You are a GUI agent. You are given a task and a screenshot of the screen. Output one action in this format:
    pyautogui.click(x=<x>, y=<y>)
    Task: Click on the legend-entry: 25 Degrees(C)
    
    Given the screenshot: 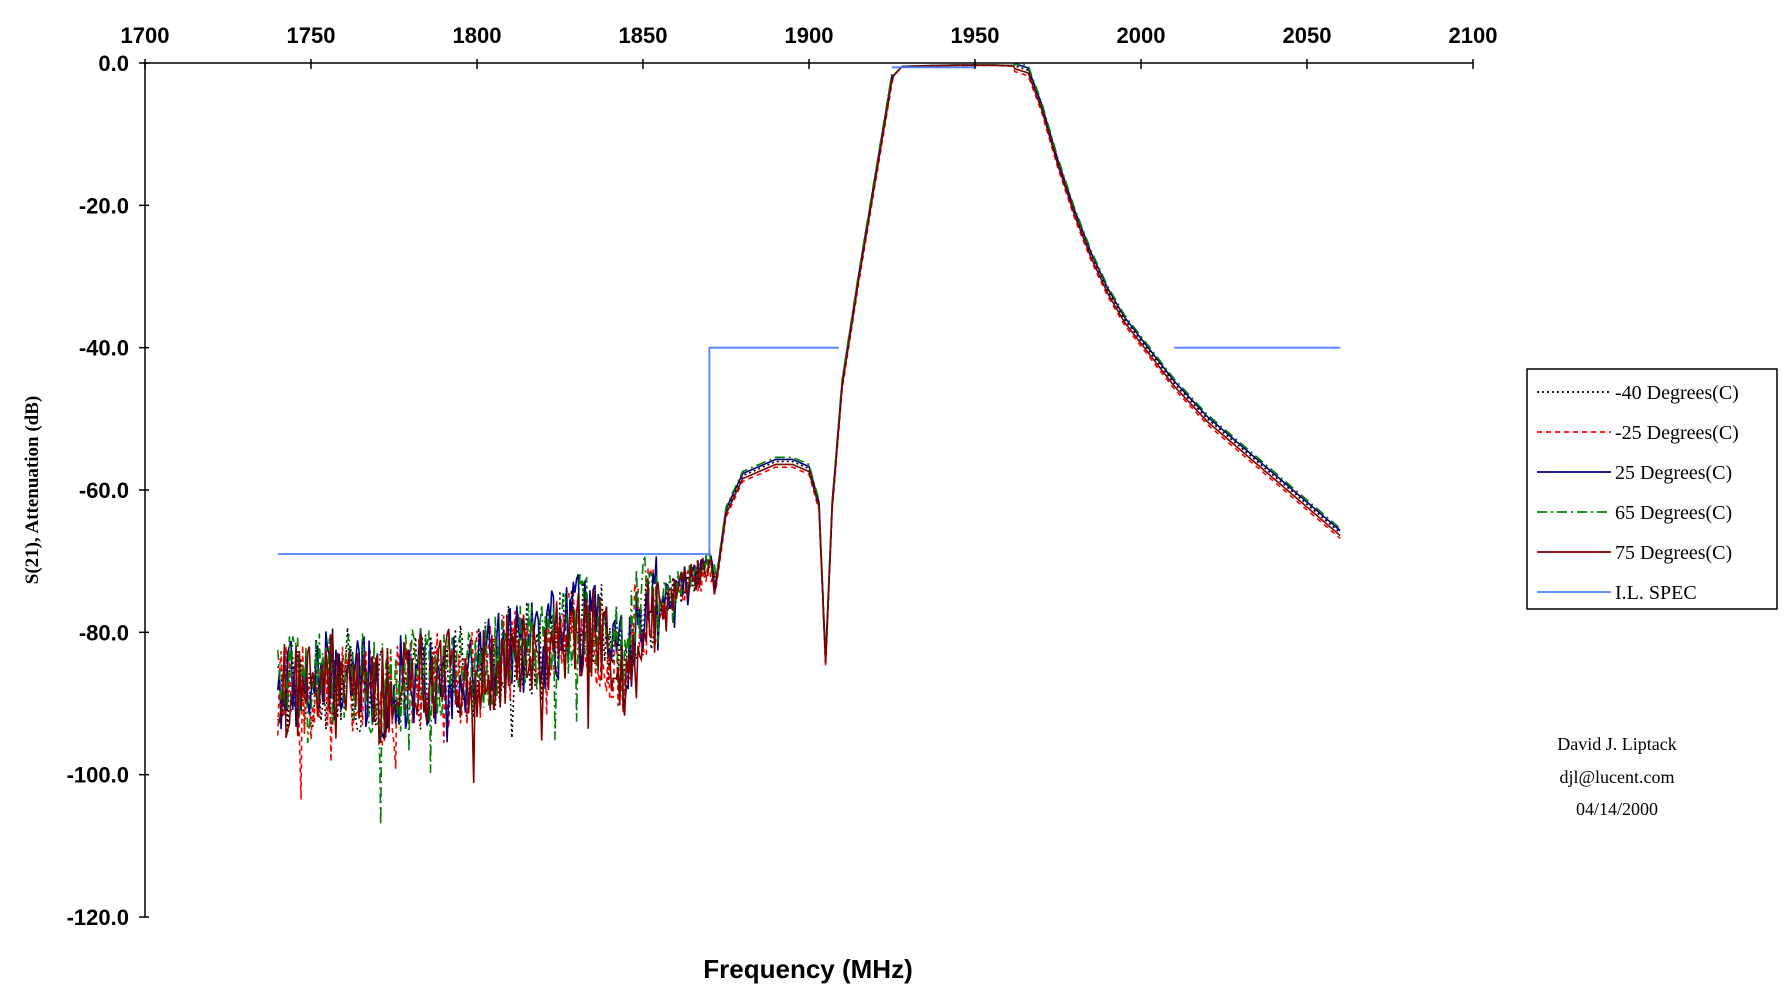 What is the action you would take?
    pyautogui.click(x=1673, y=473)
    